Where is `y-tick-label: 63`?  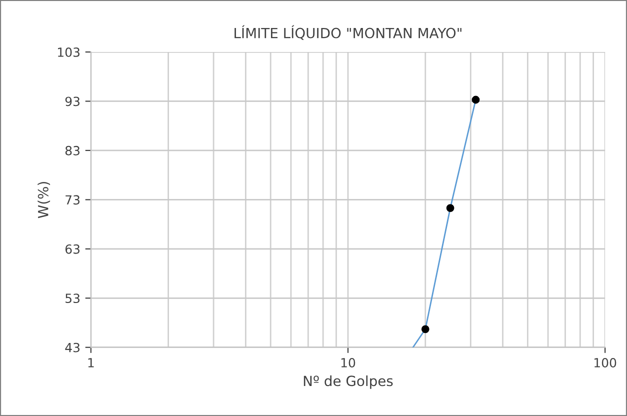
y-tick-label: 63 is located at coordinates (72, 249).